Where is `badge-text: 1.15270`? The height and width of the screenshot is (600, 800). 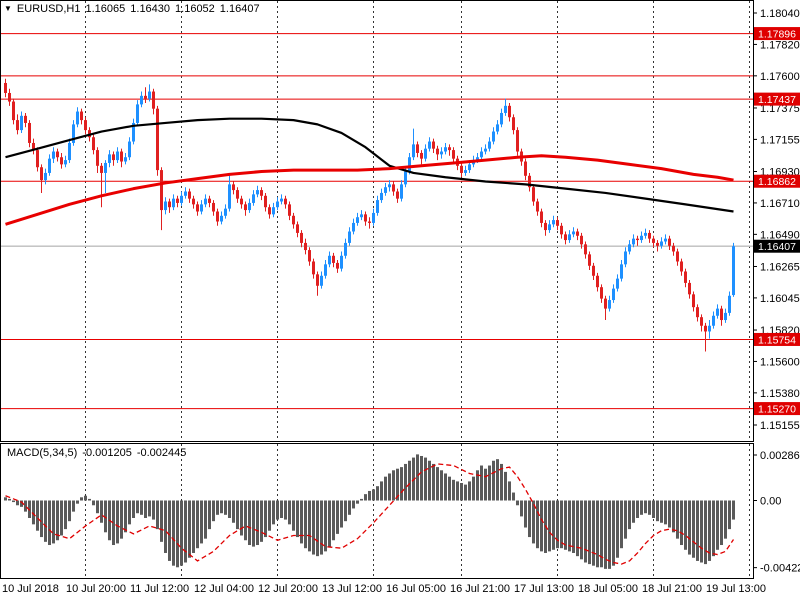 badge-text: 1.15270 is located at coordinates (777, 409).